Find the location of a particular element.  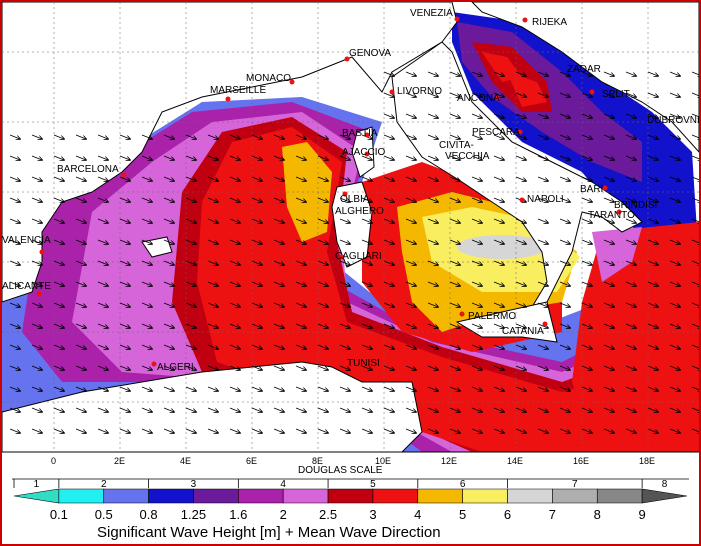

city-label-barcelona: BARCELONA is located at coordinates (88, 169).